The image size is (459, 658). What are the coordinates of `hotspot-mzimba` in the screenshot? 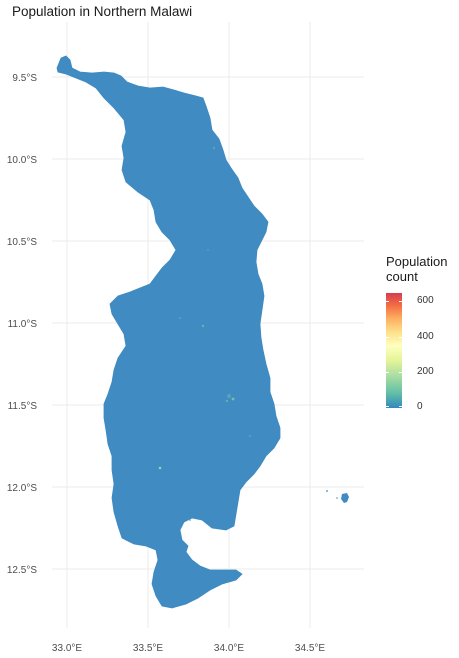 It's located at (160, 468).